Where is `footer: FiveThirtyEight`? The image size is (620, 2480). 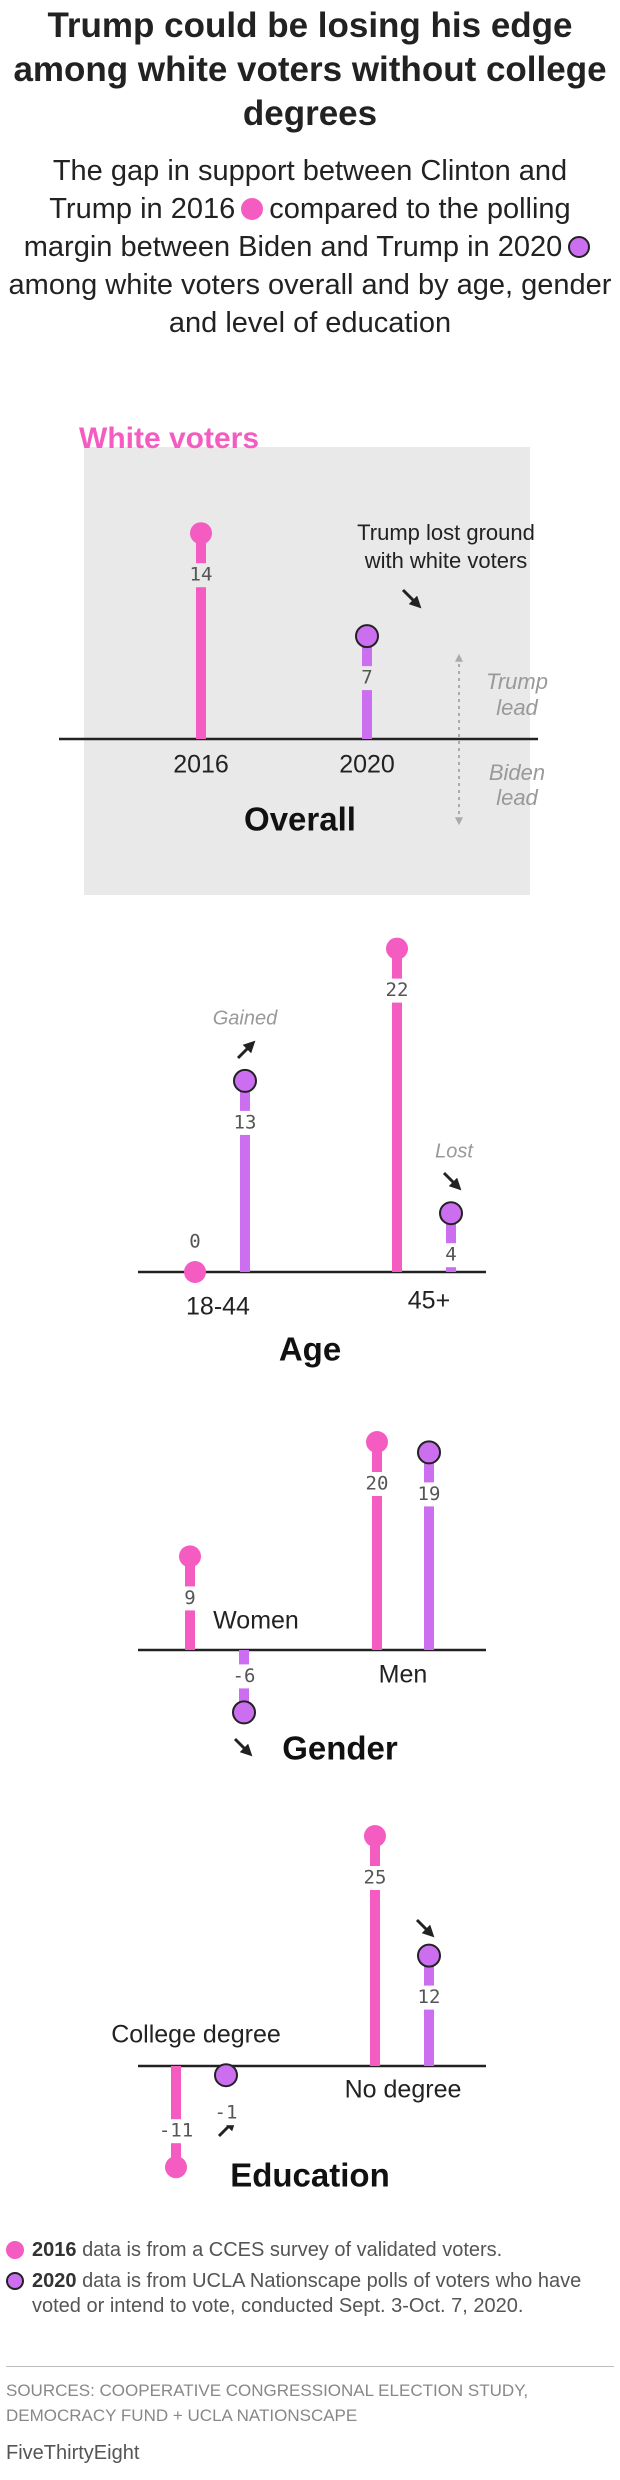
footer: FiveThirtyEight is located at coordinates (73, 2453).